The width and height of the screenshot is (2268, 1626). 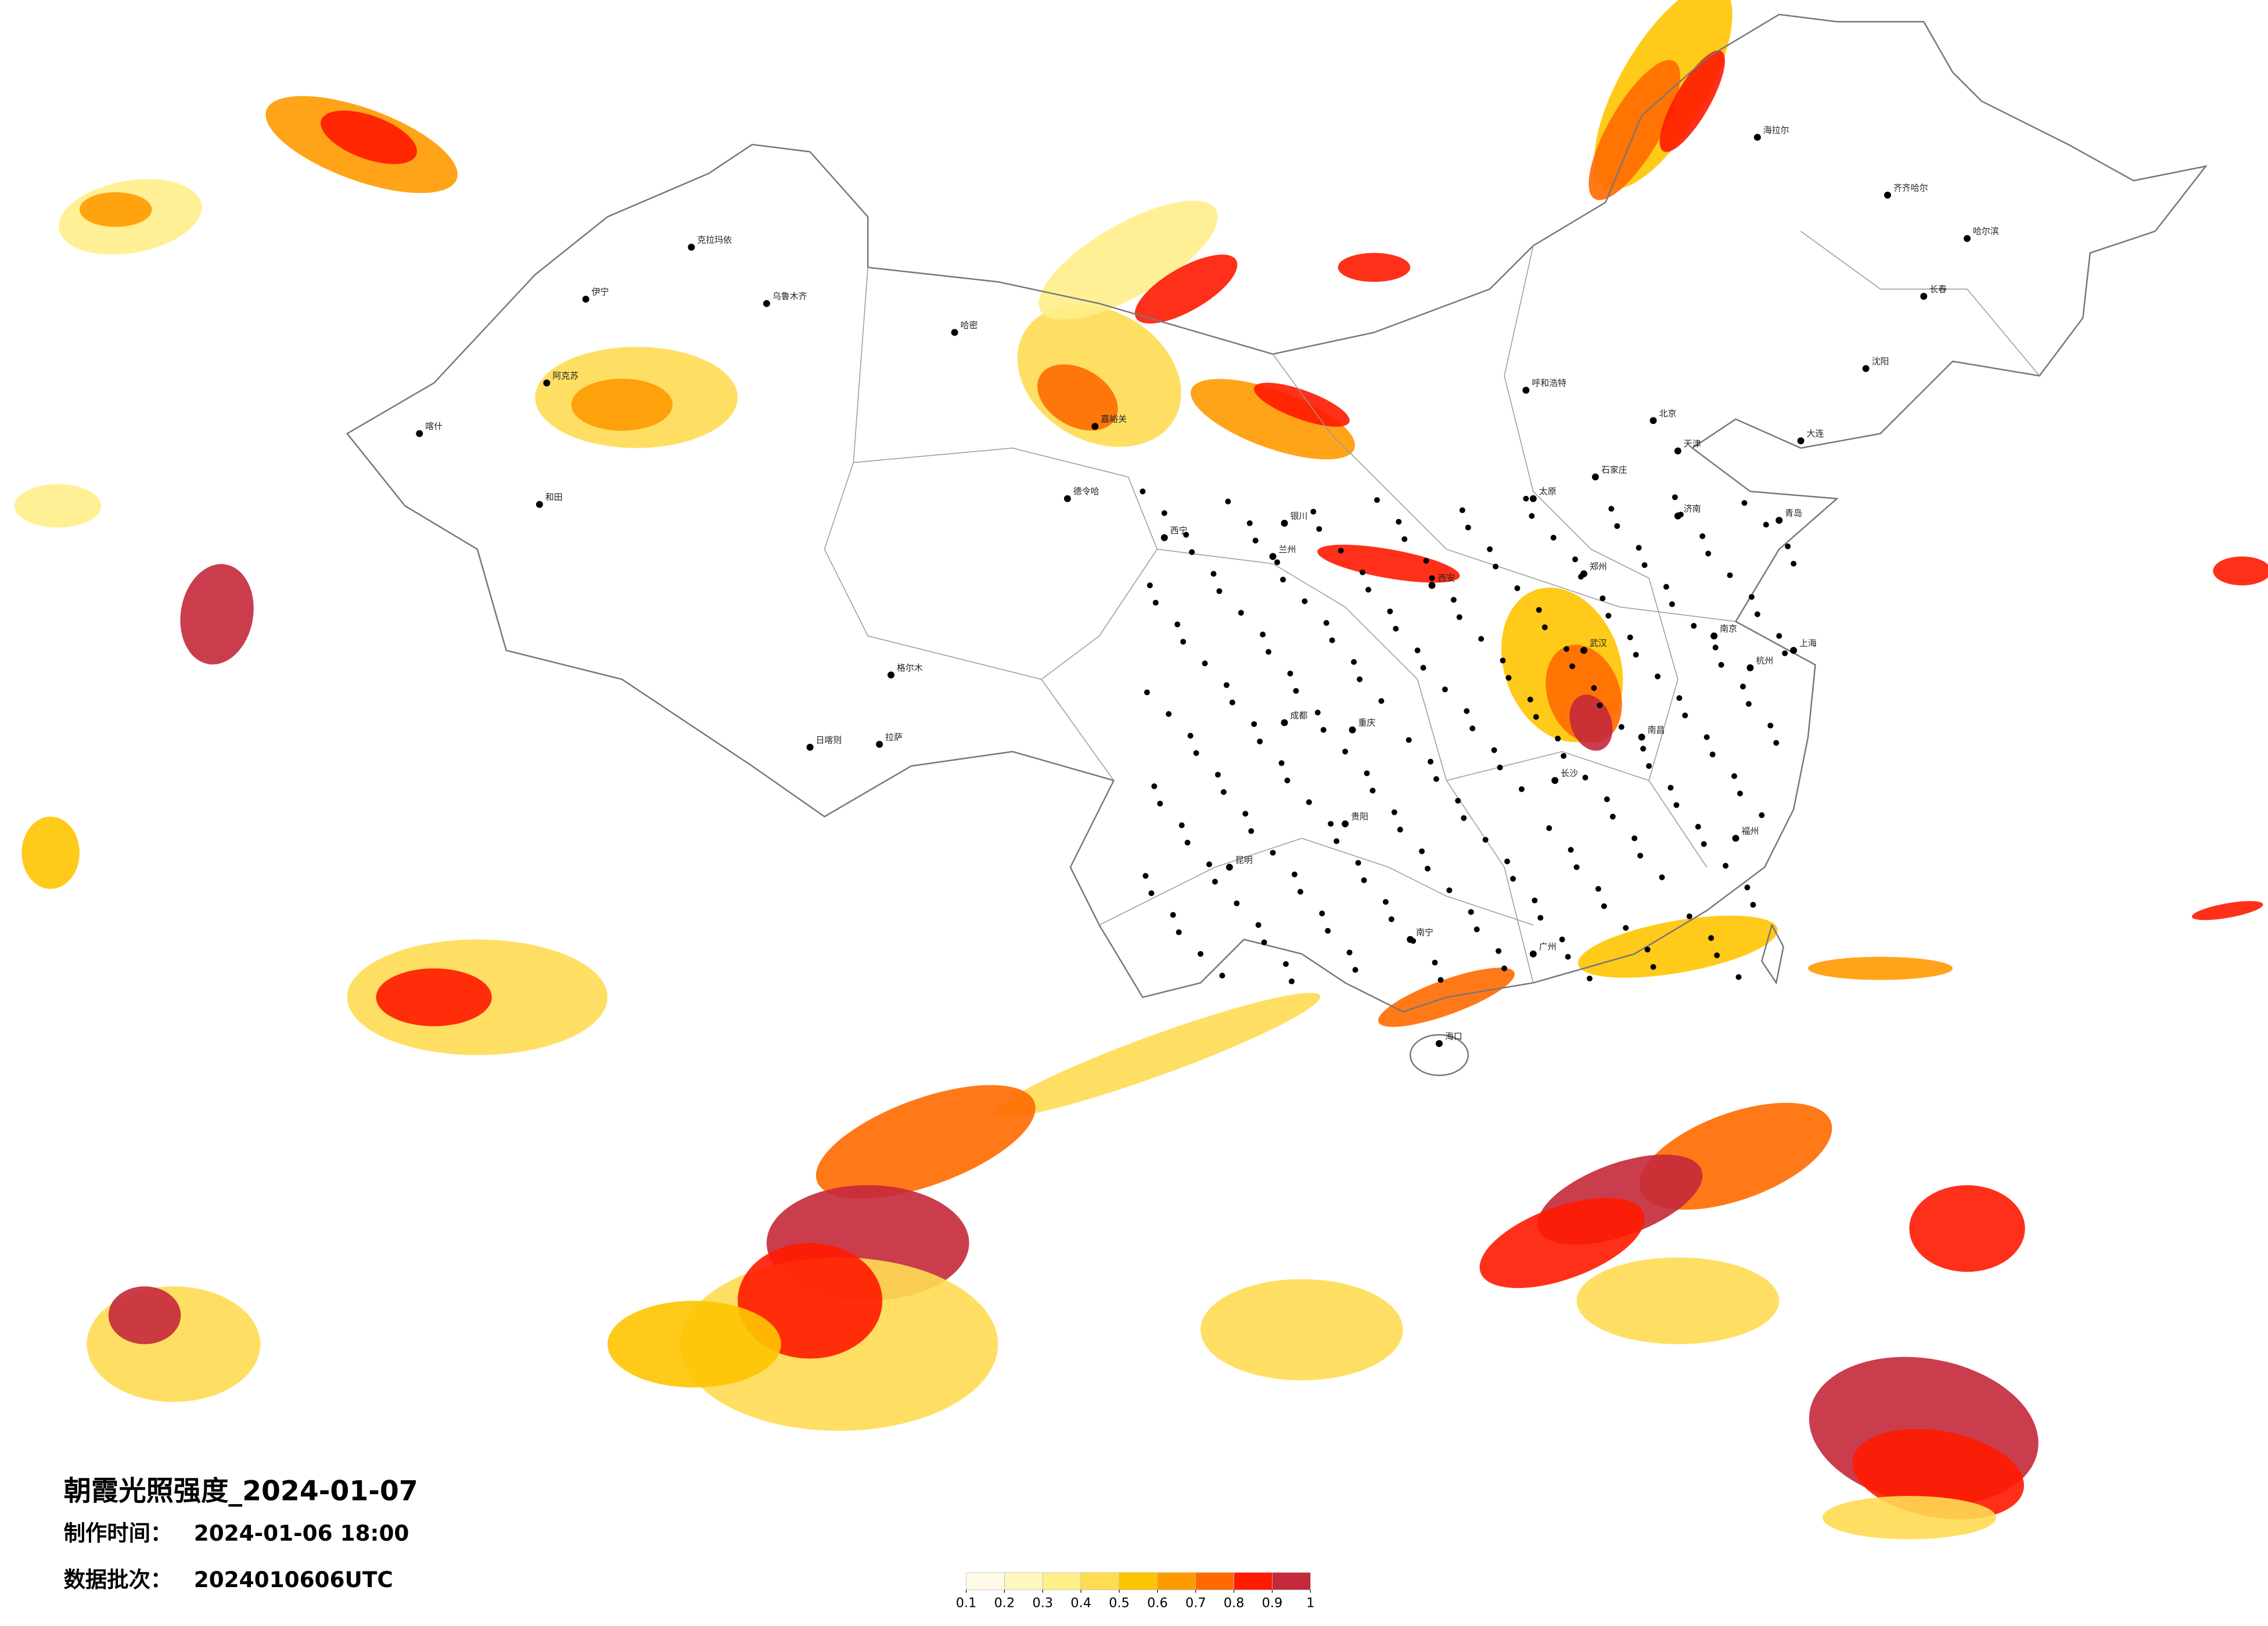 What do you see at coordinates (1439, 1055) in the screenshot?
I see `hainan` at bounding box center [1439, 1055].